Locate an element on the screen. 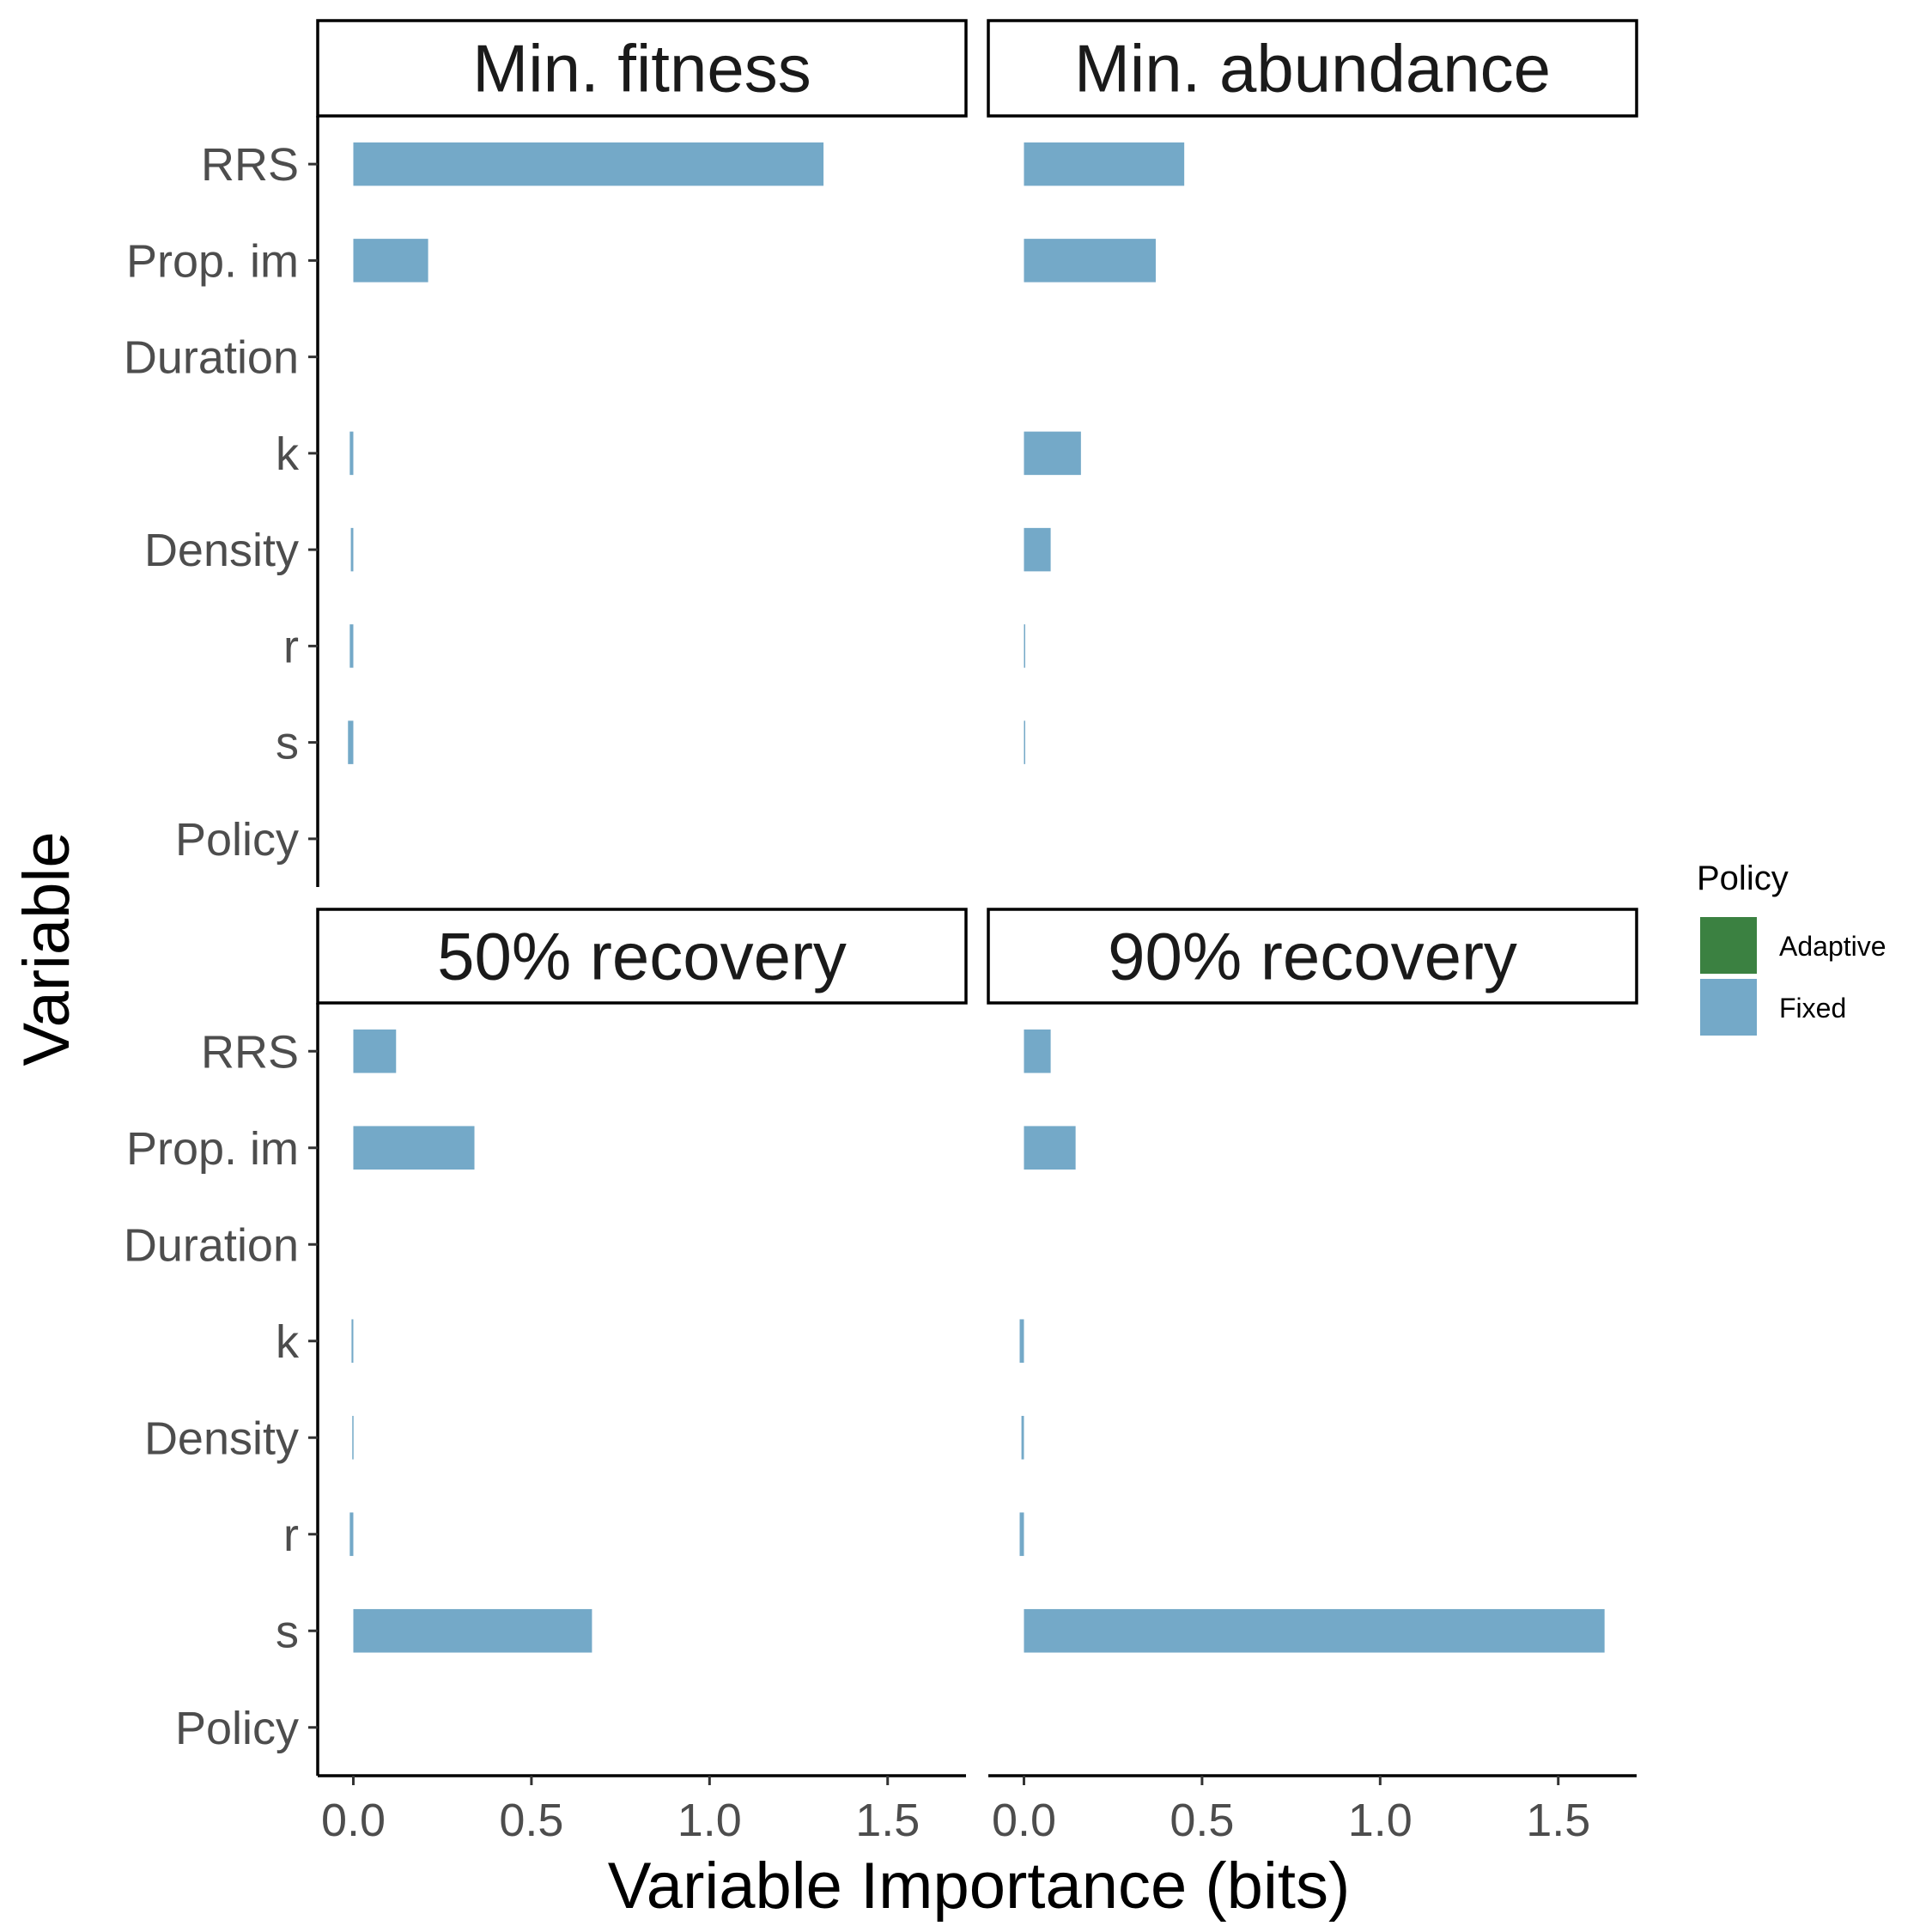  panel-title: 50% recovery is located at coordinates (642, 957).